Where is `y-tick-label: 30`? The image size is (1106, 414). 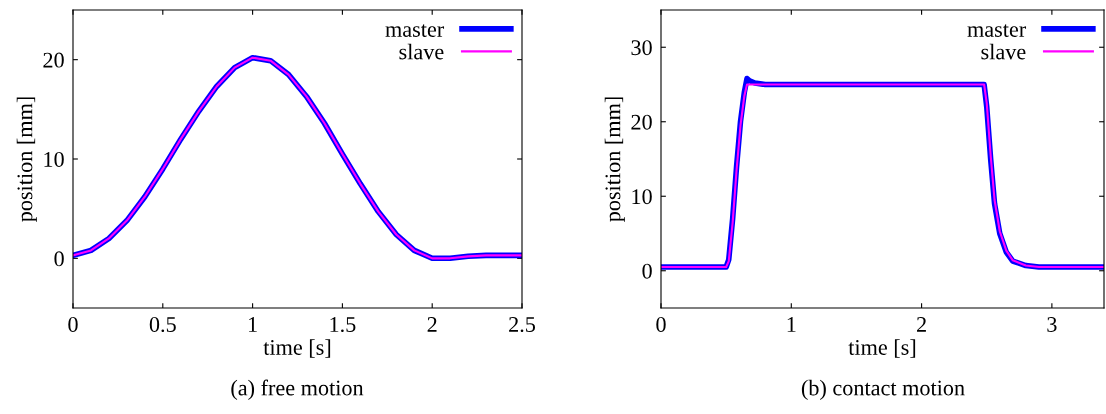
y-tick-label: 30 is located at coordinates (641, 48).